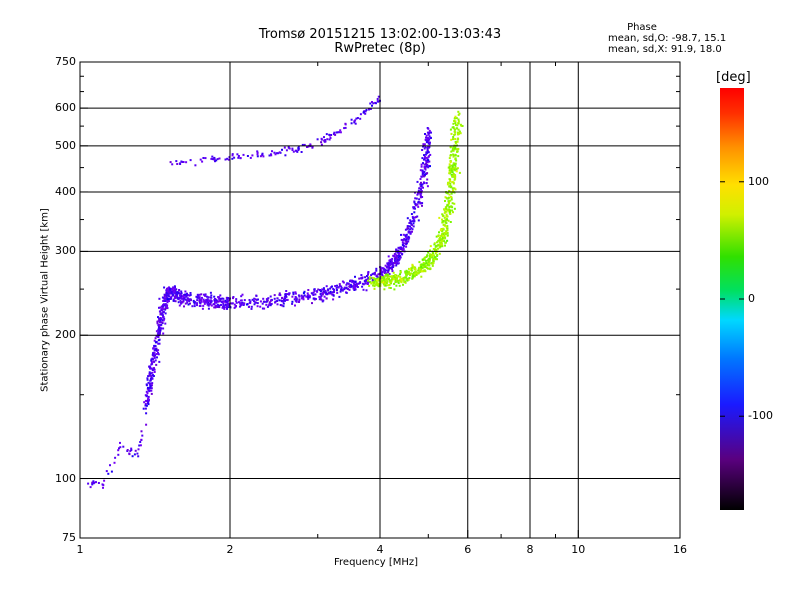 Image resolution: width=800 pixels, height=600 pixels. I want to click on y-tick-label: 600, so click(65, 108).